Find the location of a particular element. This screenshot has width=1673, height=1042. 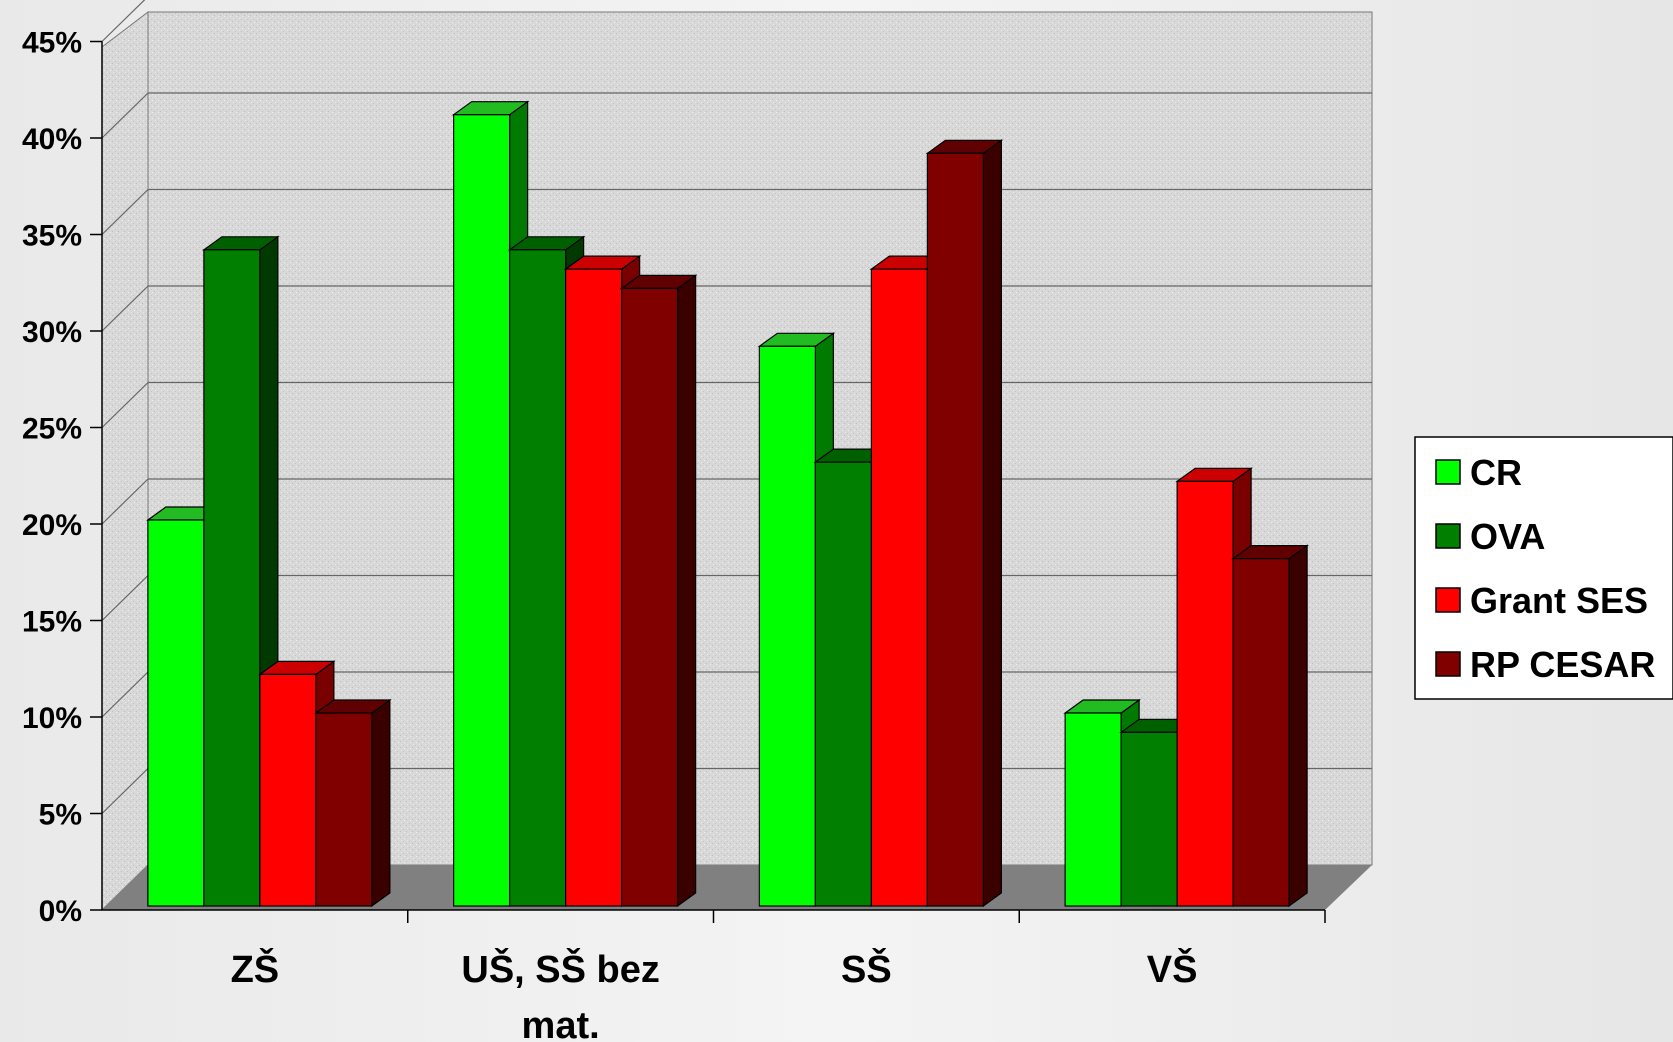

y-tick-label: 30% is located at coordinates (52, 332).